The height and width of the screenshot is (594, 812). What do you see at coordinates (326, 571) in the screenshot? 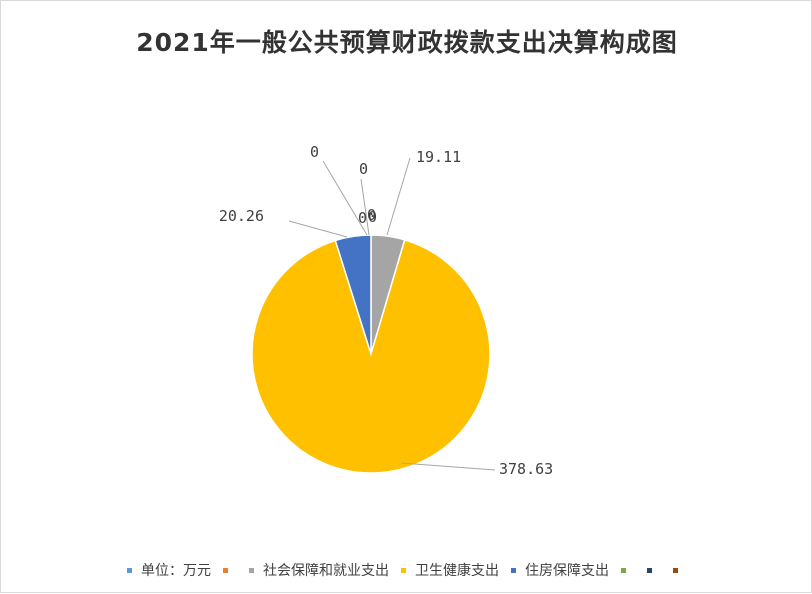
I see `legend-label: 社会保障和就业支出` at bounding box center [326, 571].